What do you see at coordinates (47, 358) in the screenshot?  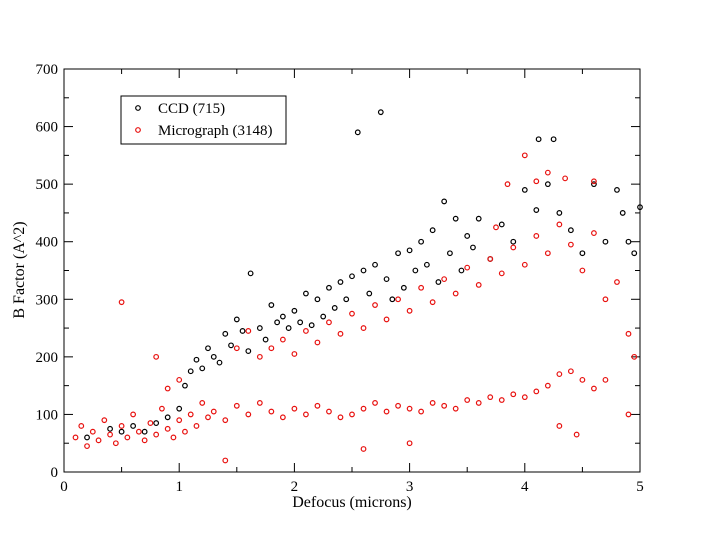 I see `y-tick-label-2: 200` at bounding box center [47, 358].